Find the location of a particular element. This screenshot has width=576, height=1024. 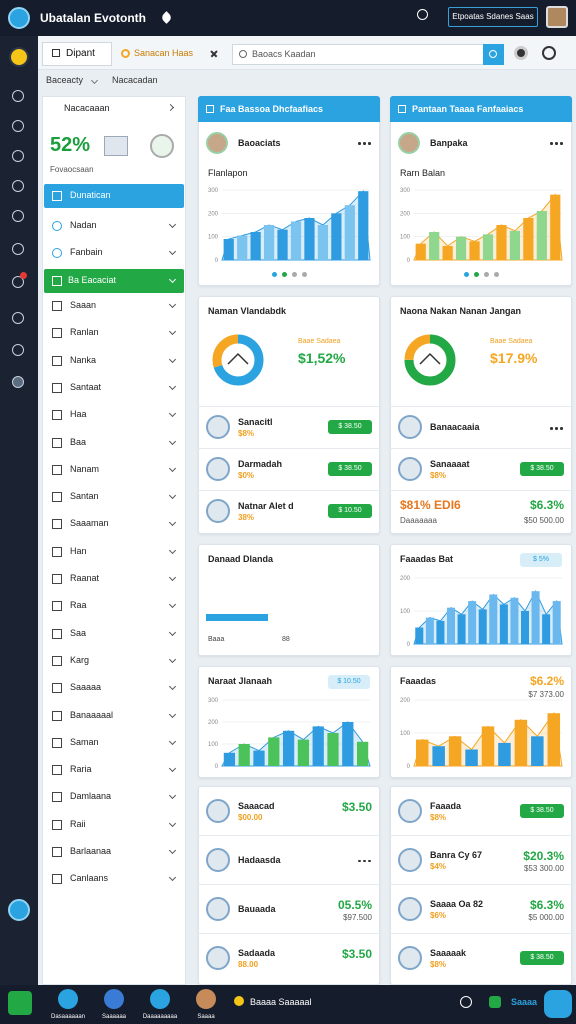

dot is located at coordinates (364, 860).